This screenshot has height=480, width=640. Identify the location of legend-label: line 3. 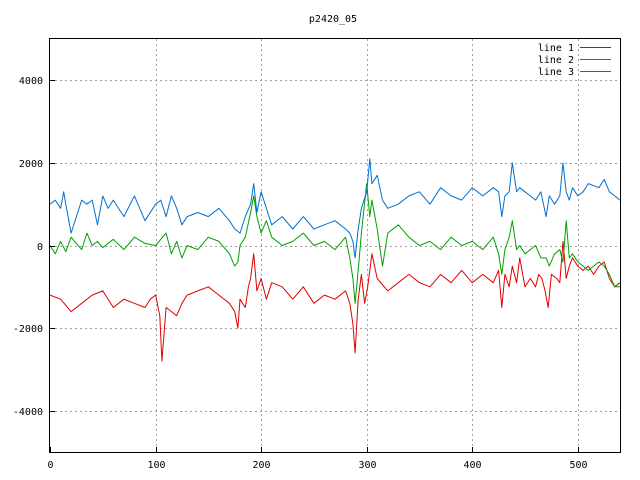
(556, 72).